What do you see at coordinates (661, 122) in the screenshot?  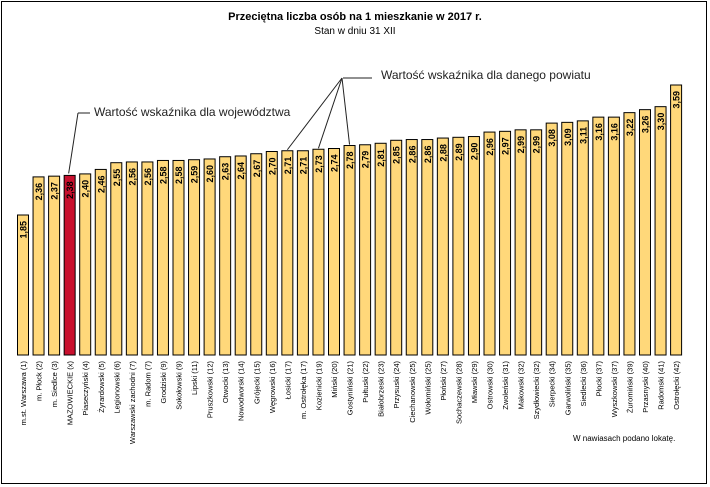 I see `value-label-41: 3,30` at bounding box center [661, 122].